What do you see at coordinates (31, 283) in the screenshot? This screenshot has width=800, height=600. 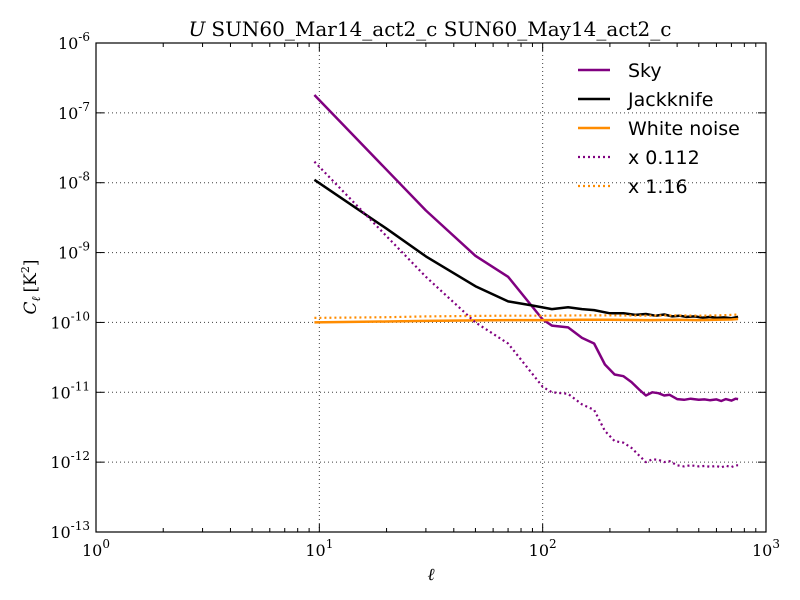 I see `y-label-unit: [K` at bounding box center [31, 283].